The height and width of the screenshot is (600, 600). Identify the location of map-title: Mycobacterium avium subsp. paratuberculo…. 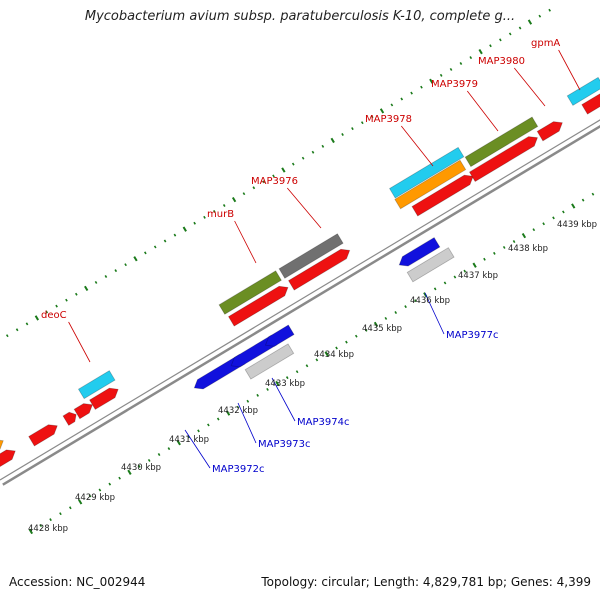
(300, 16).